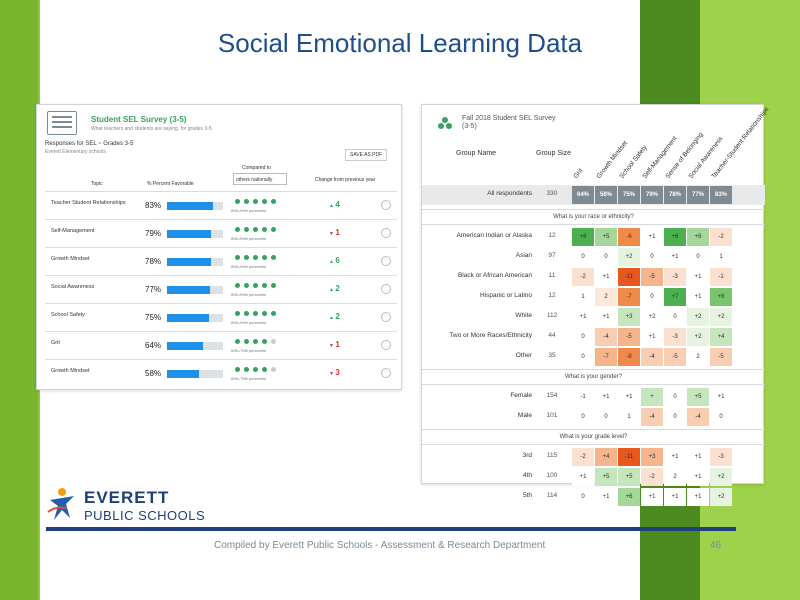 This screenshot has height=600, width=800. I want to click on compared-select: others nationally, so click(260, 179).